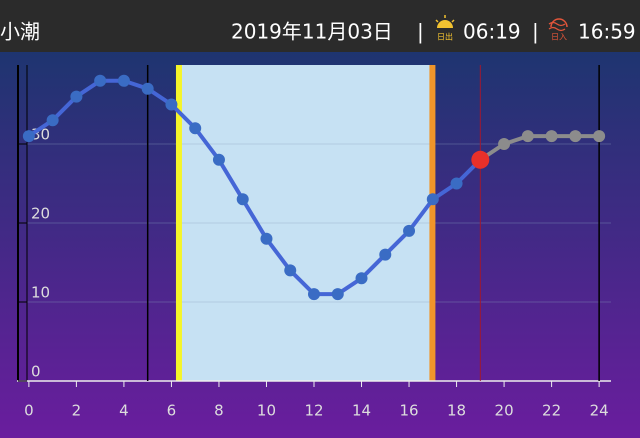 The image size is (640, 438). What do you see at coordinates (607, 32) in the screenshot?
I see `sunset-time: 16:59` at bounding box center [607, 32].